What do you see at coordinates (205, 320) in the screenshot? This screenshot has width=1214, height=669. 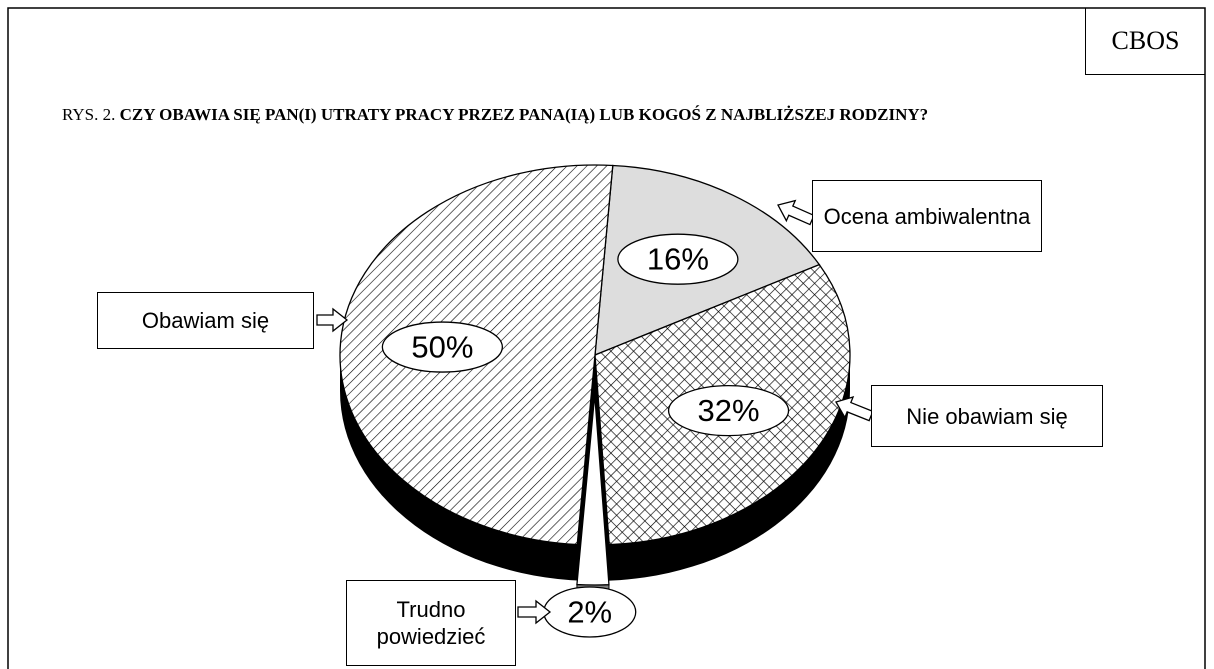 I see `category-label: Obawiam się` at bounding box center [205, 320].